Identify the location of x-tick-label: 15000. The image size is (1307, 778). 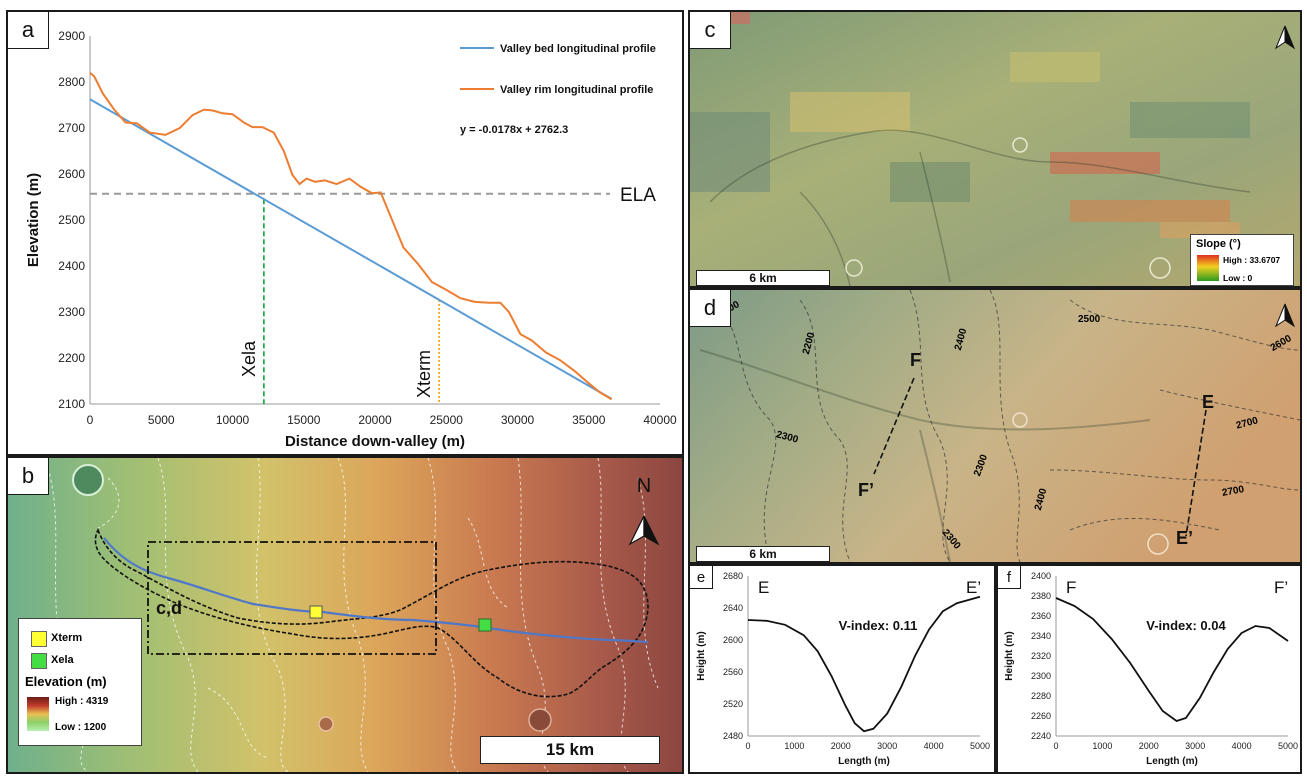
(304, 420).